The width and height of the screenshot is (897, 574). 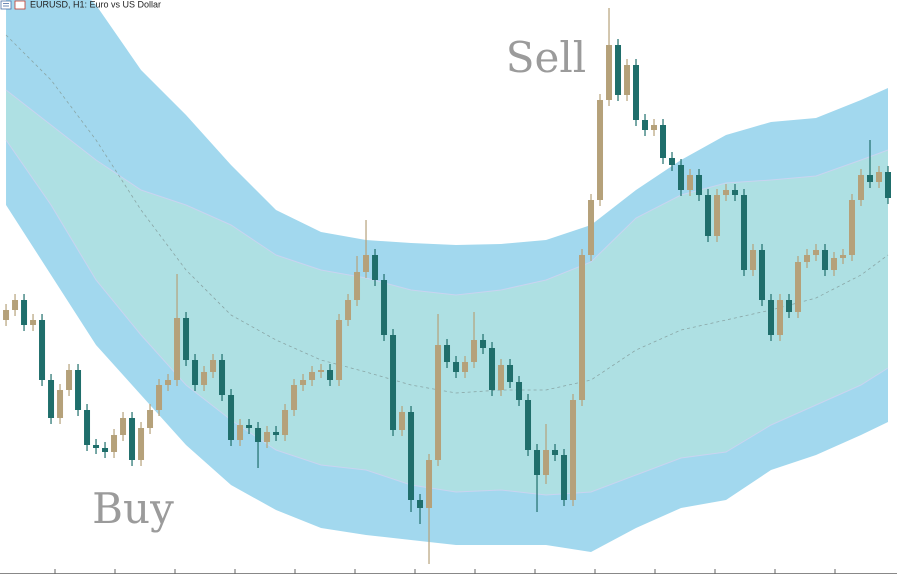 What do you see at coordinates (6, 5) in the screenshot?
I see `menu-icon` at bounding box center [6, 5].